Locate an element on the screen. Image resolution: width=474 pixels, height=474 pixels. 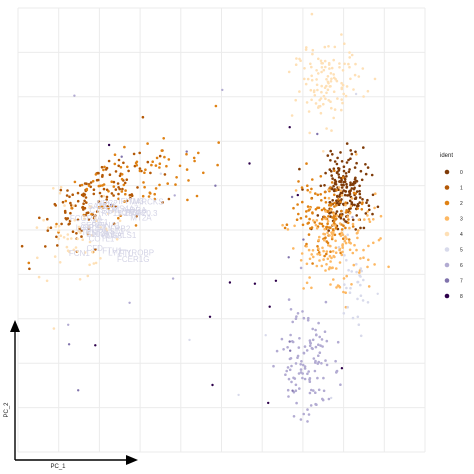
gene-label: TYROBP is located at coordinates (137, 253).